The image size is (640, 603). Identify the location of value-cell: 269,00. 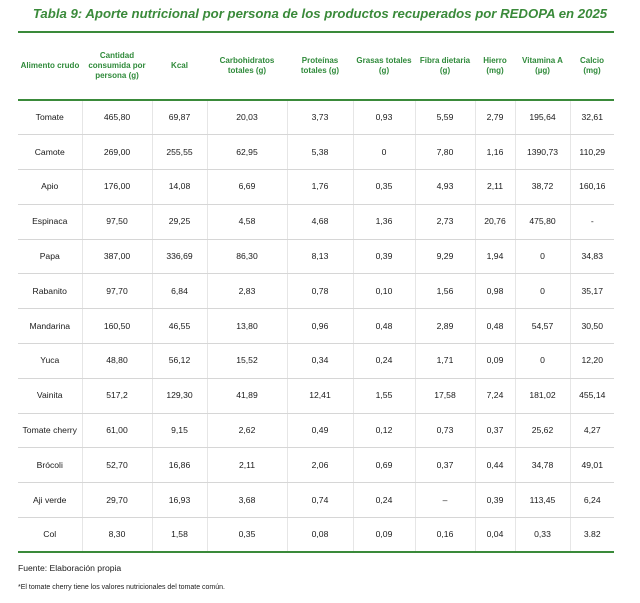
(116, 152).